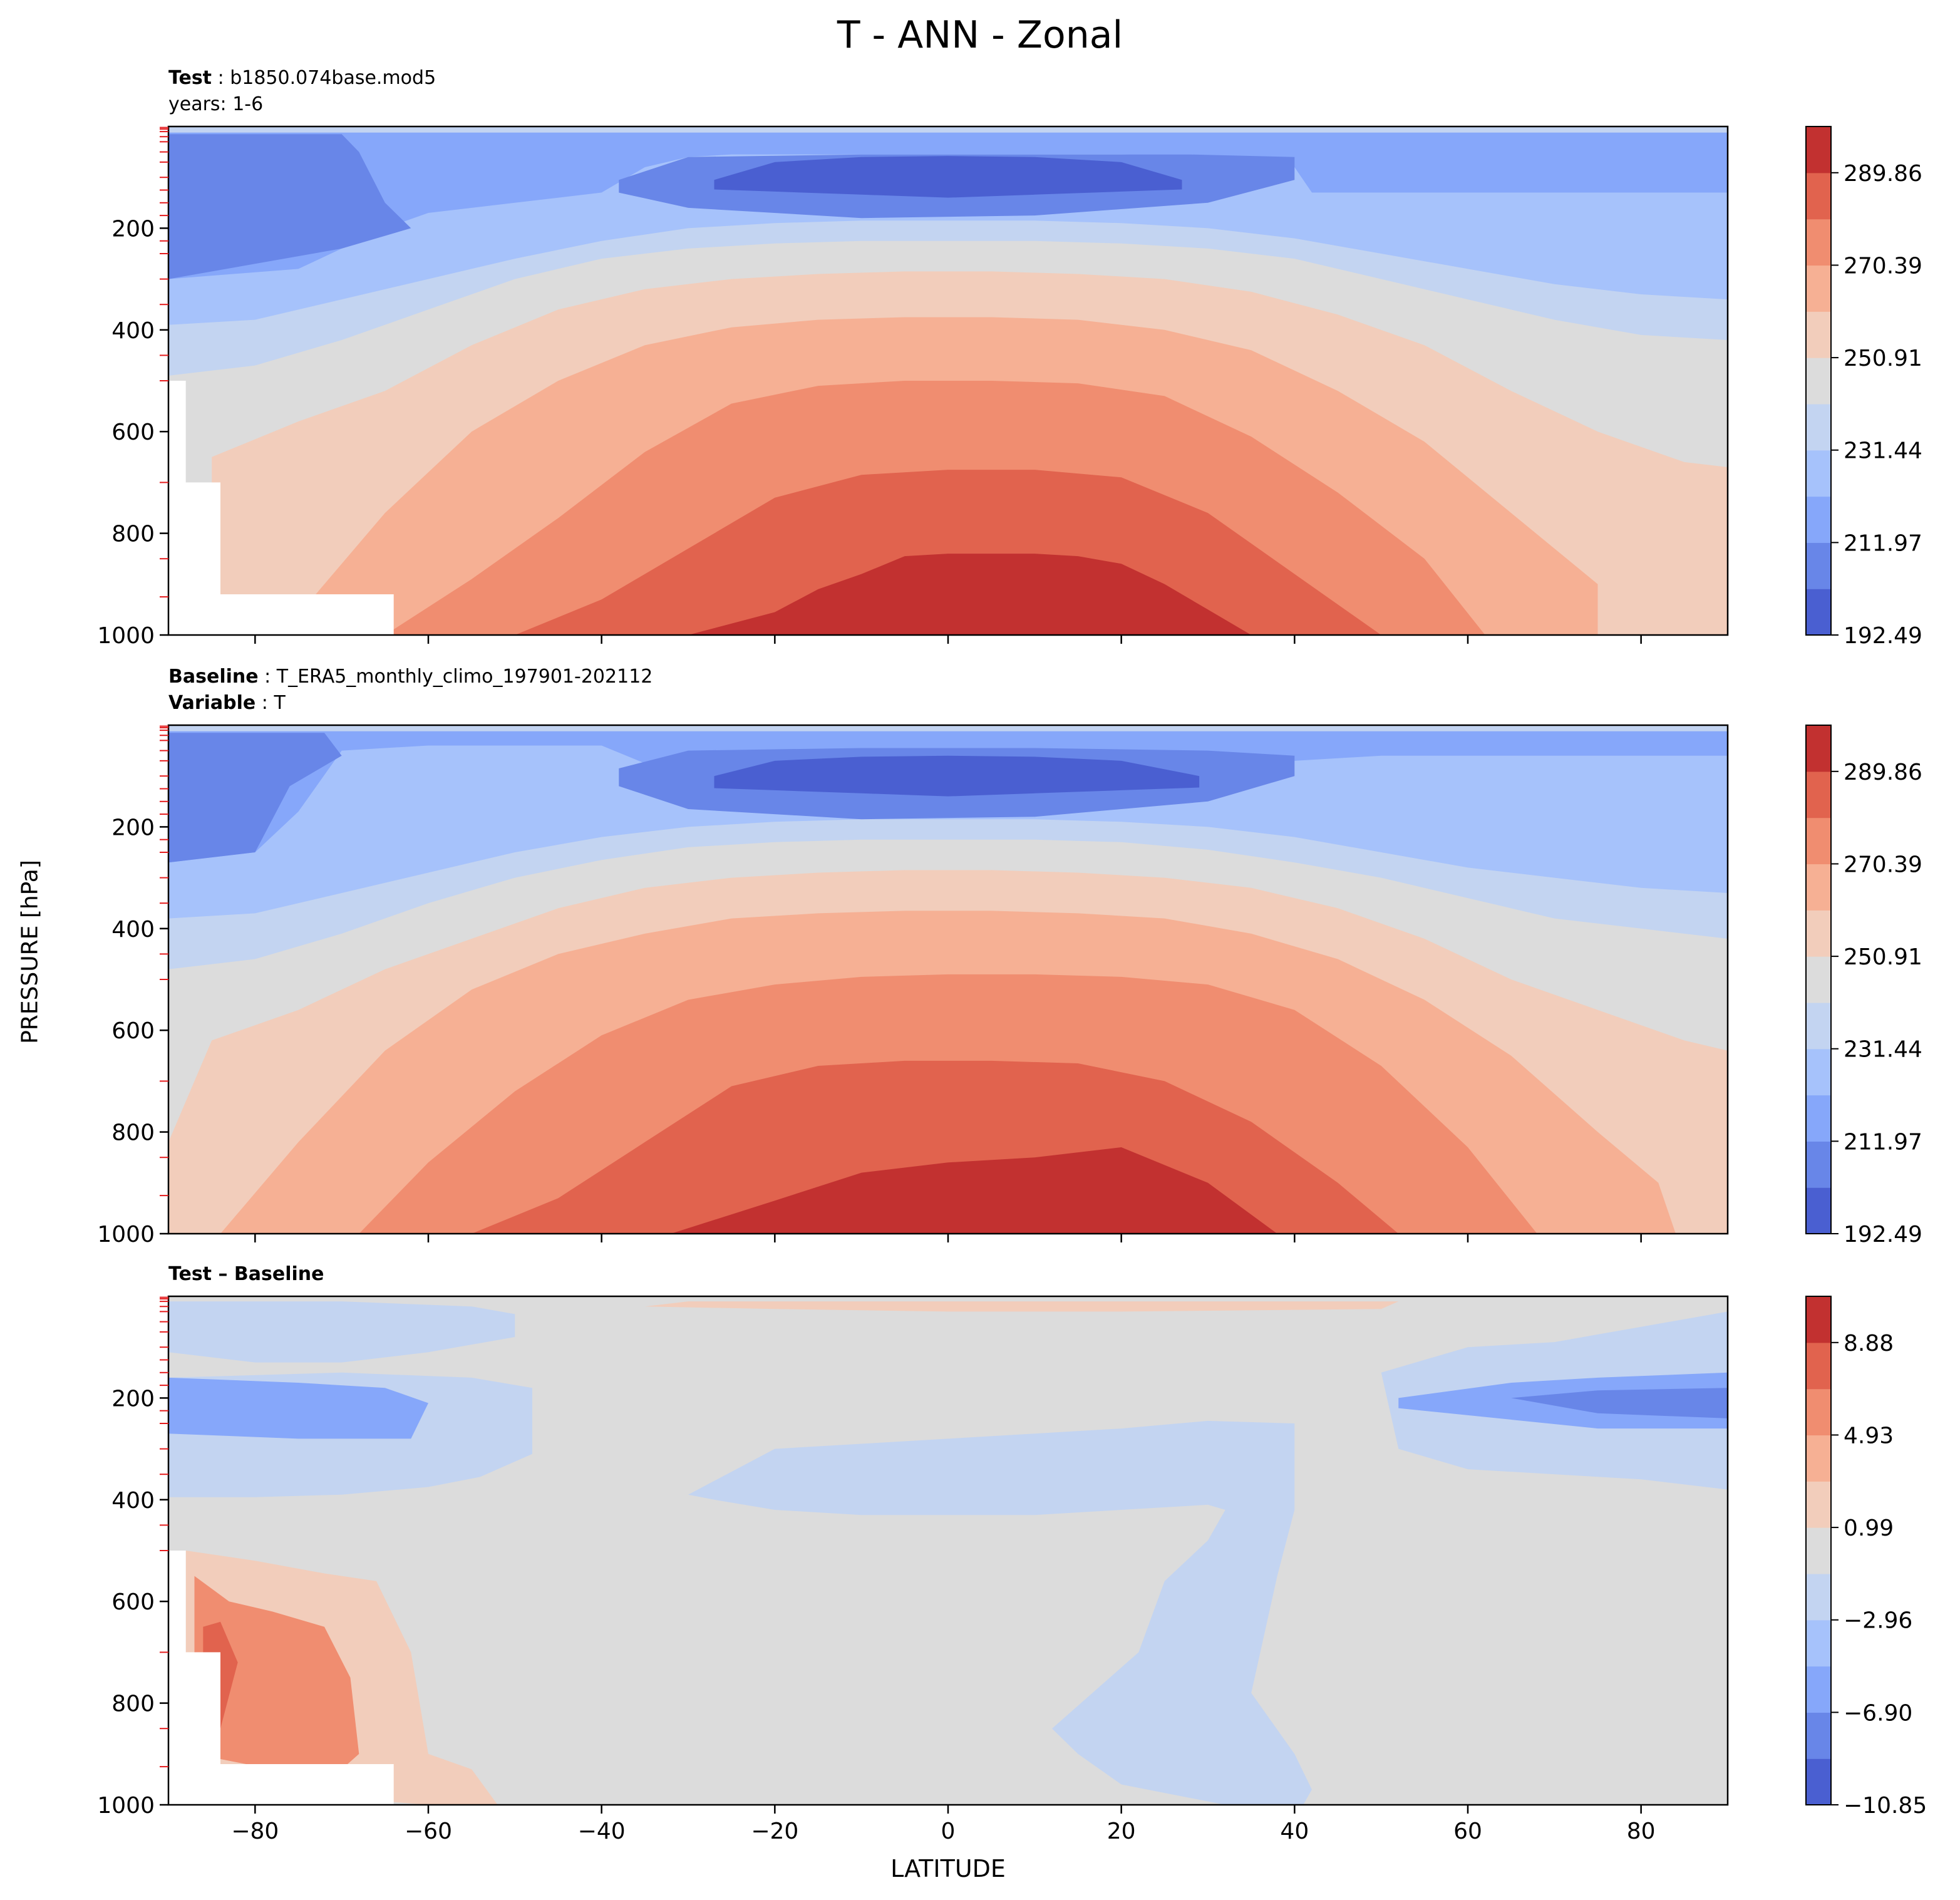 This screenshot has width=1960, height=1900. Describe the element at coordinates (1294, 1831) in the screenshot. I see `x-tick-label: 40` at that location.